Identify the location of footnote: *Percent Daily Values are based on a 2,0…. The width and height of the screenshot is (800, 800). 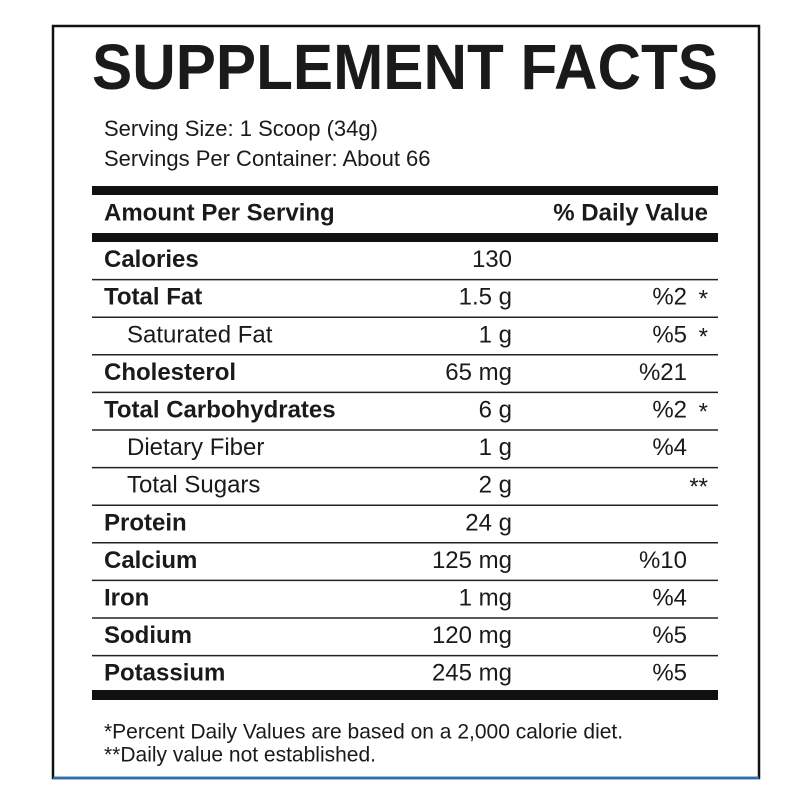
(363, 732).